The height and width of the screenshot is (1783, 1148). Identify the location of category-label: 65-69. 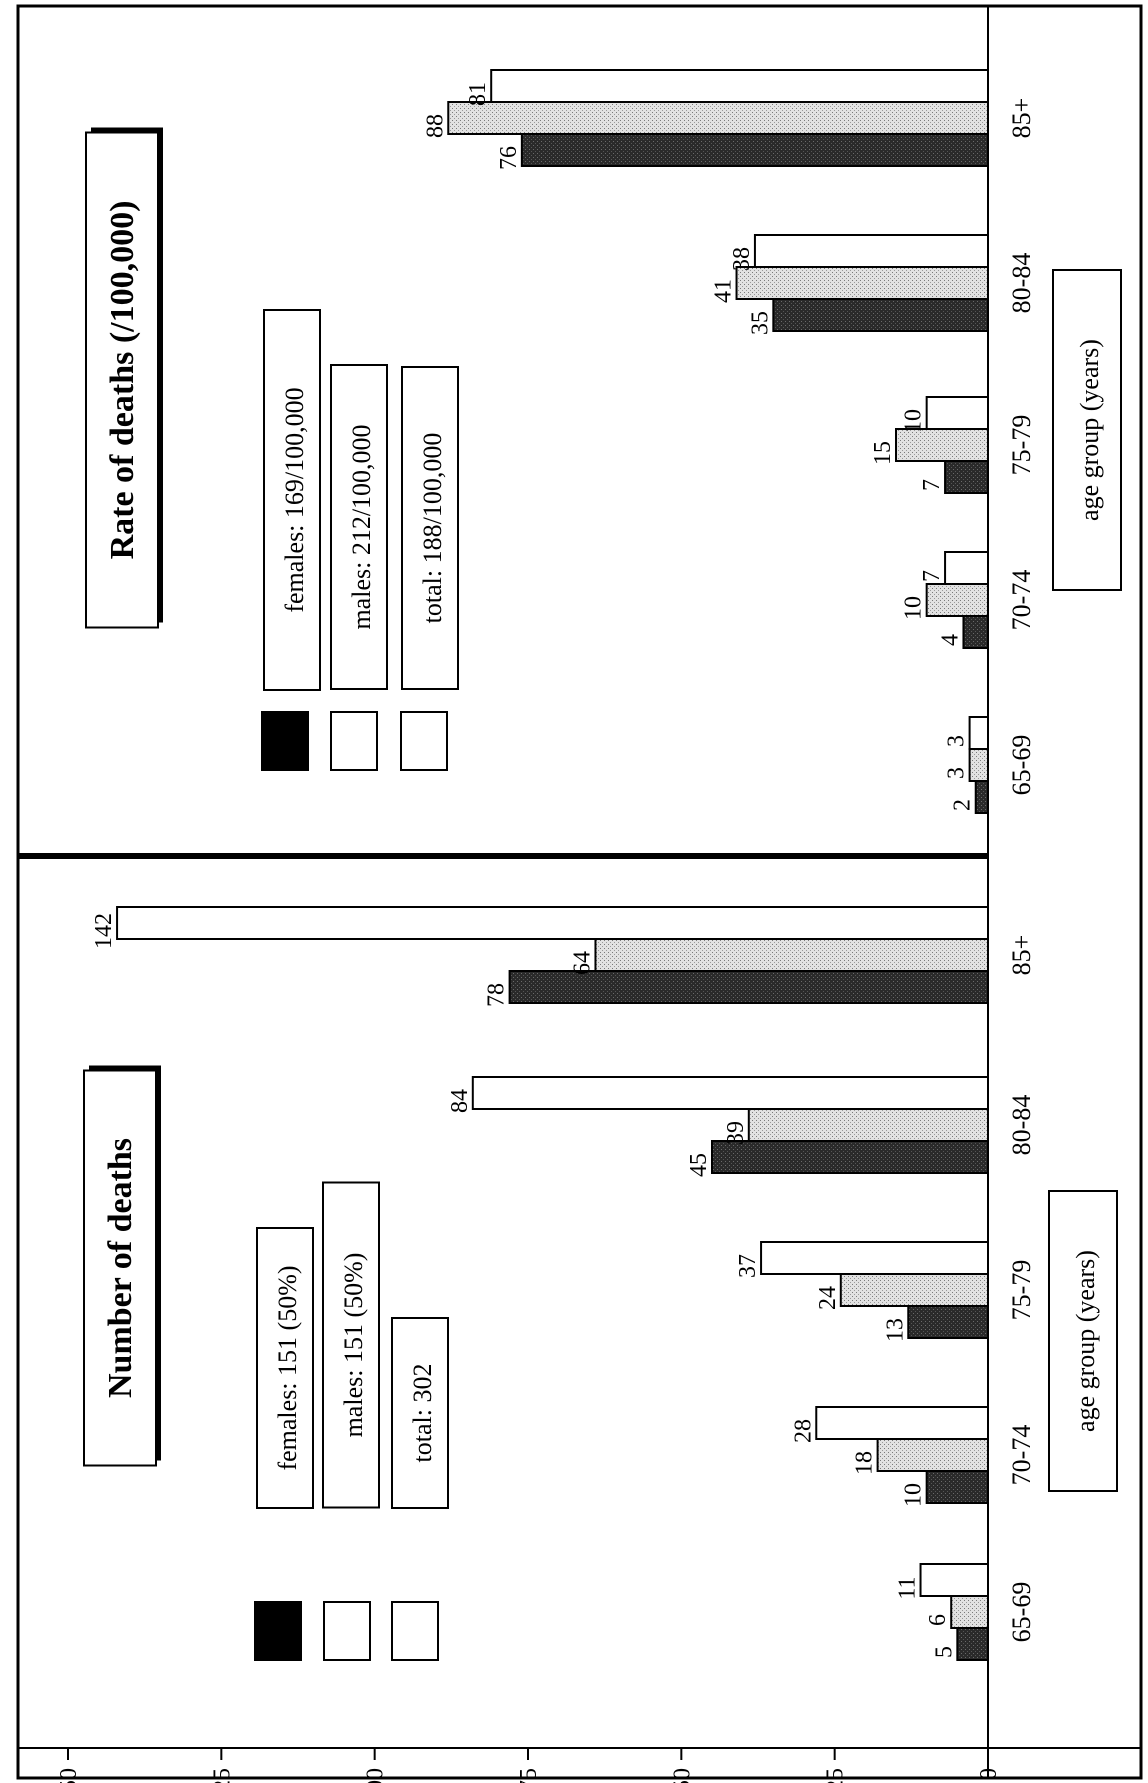
(1021, 1612).